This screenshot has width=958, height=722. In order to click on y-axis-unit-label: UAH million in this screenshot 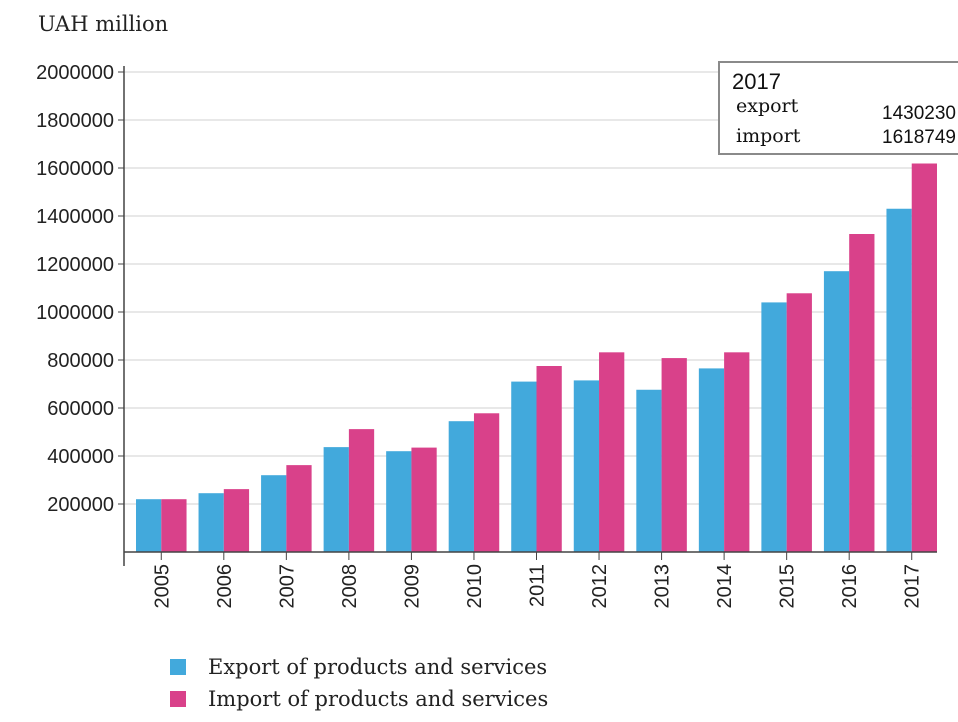, I will do `click(103, 24)`.